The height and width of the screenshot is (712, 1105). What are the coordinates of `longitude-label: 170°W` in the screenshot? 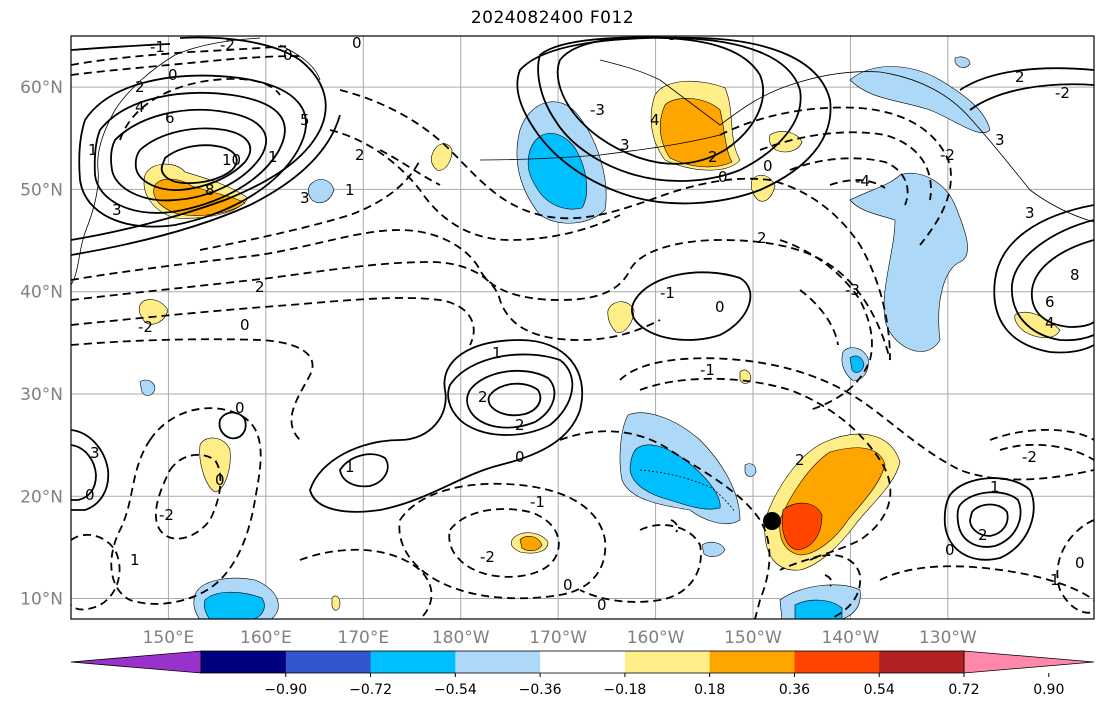 It's located at (558, 638).